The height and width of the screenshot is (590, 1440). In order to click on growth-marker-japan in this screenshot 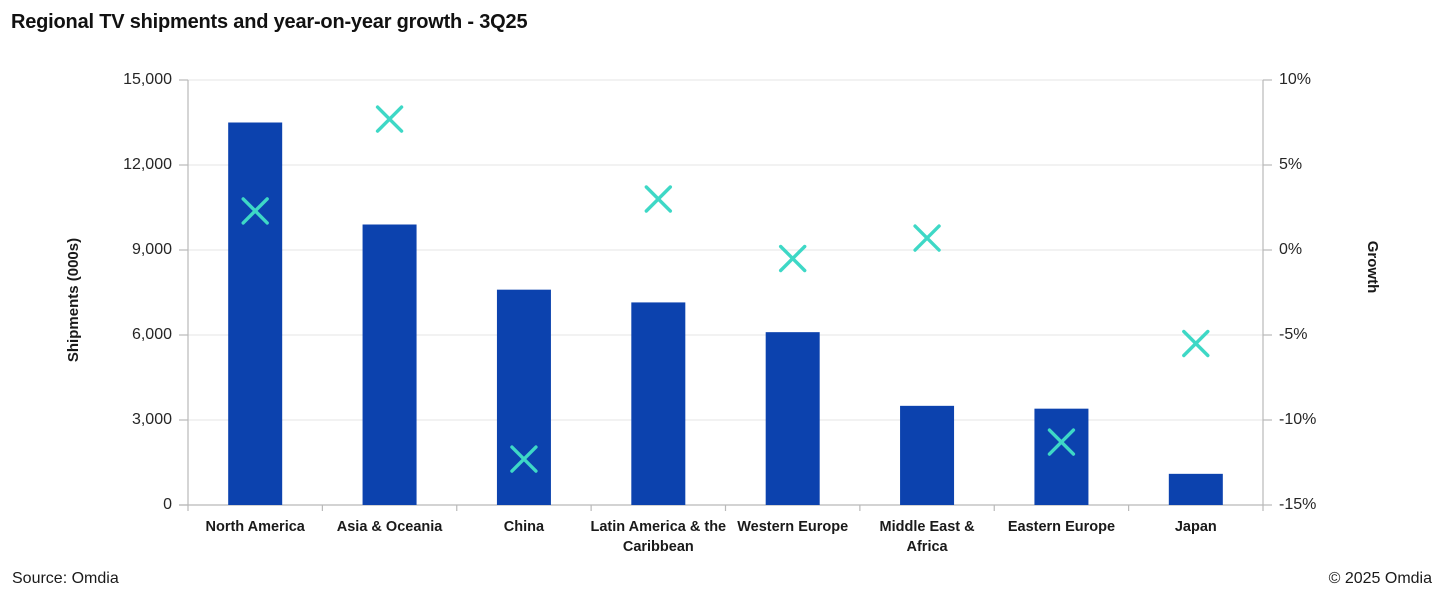, I will do `click(1196, 343)`.